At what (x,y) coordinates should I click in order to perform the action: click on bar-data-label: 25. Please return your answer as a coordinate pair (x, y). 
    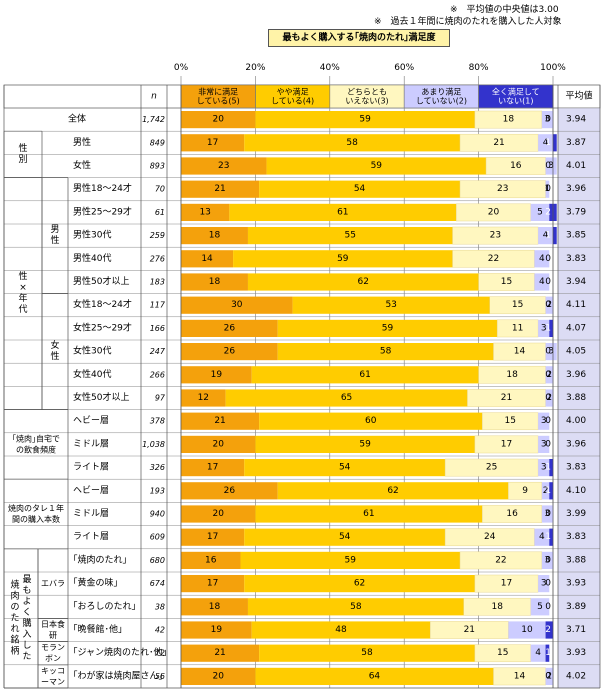
    Looking at the image, I should click on (491, 468).